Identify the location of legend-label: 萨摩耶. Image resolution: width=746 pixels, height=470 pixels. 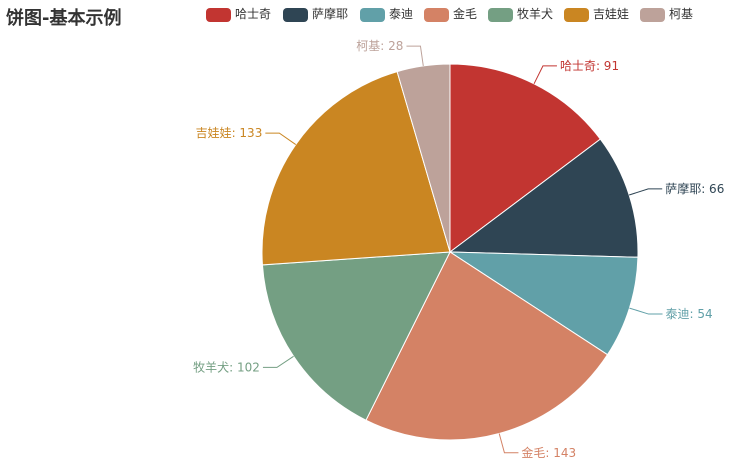
(330, 14).